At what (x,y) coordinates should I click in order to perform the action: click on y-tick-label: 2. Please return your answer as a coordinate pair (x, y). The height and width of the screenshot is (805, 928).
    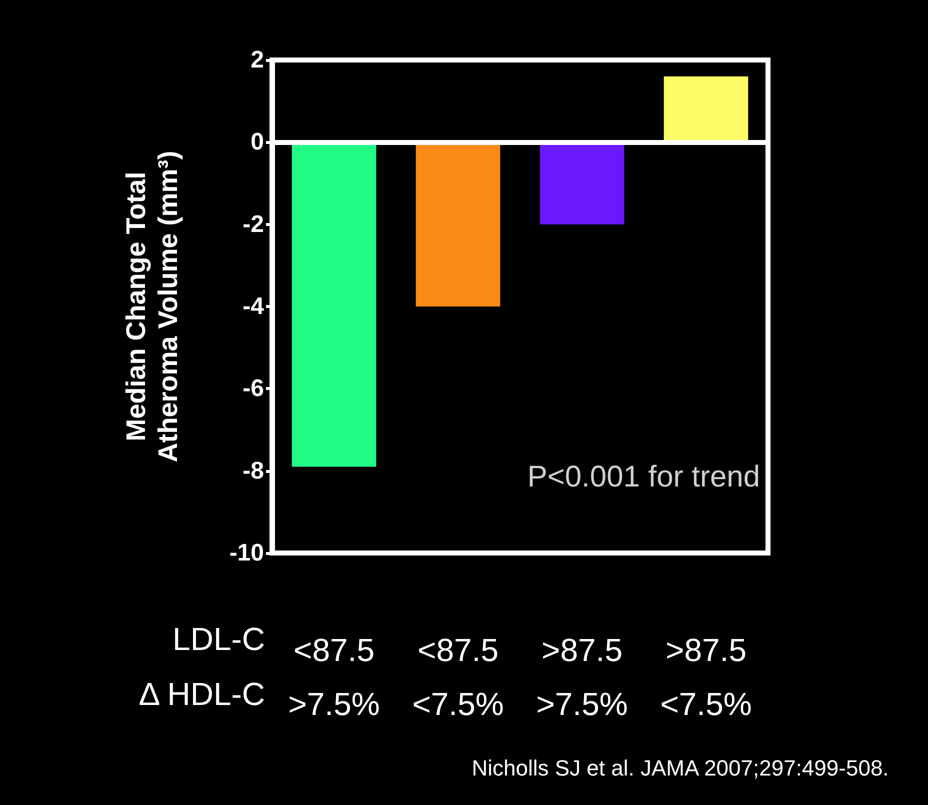
    Looking at the image, I should click on (257, 60).